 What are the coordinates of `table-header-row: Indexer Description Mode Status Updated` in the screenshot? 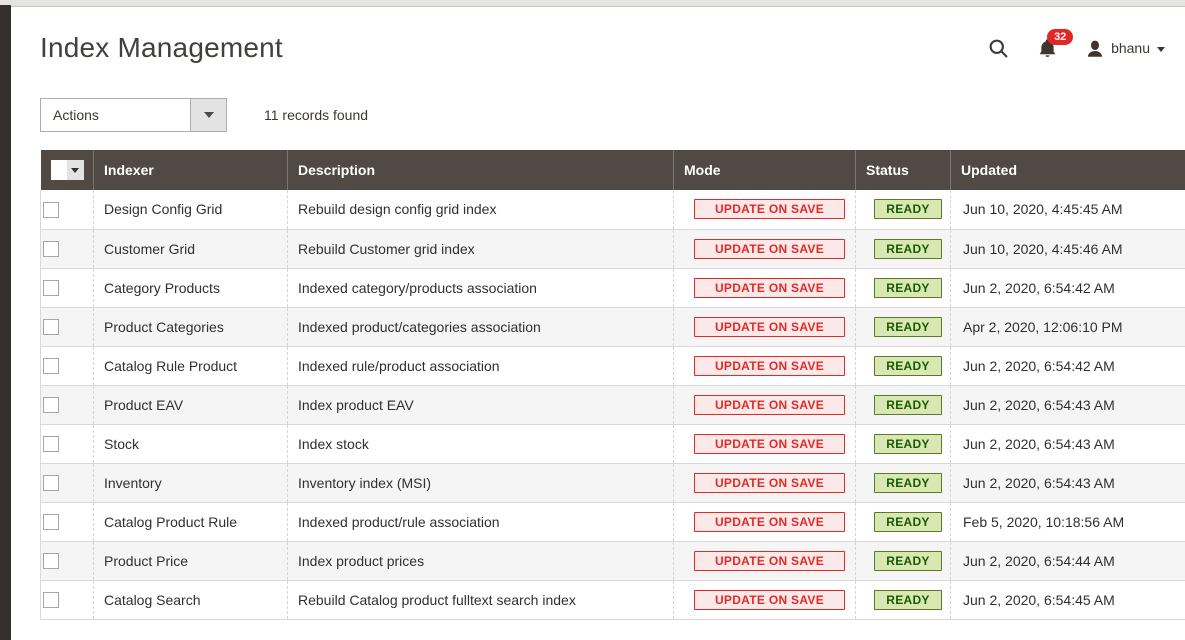 It's located at (612, 170).